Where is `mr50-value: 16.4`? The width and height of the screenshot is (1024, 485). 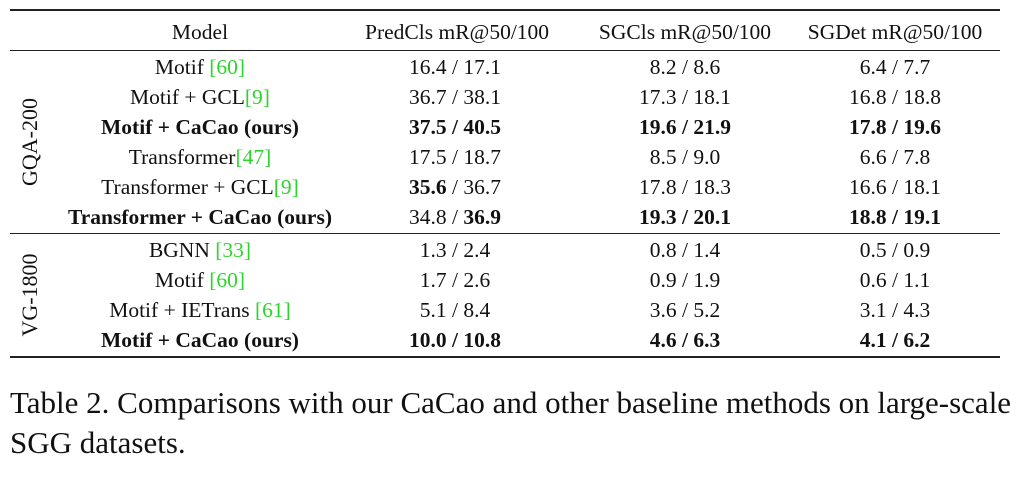
mr50-value: 16.4 is located at coordinates (428, 67).